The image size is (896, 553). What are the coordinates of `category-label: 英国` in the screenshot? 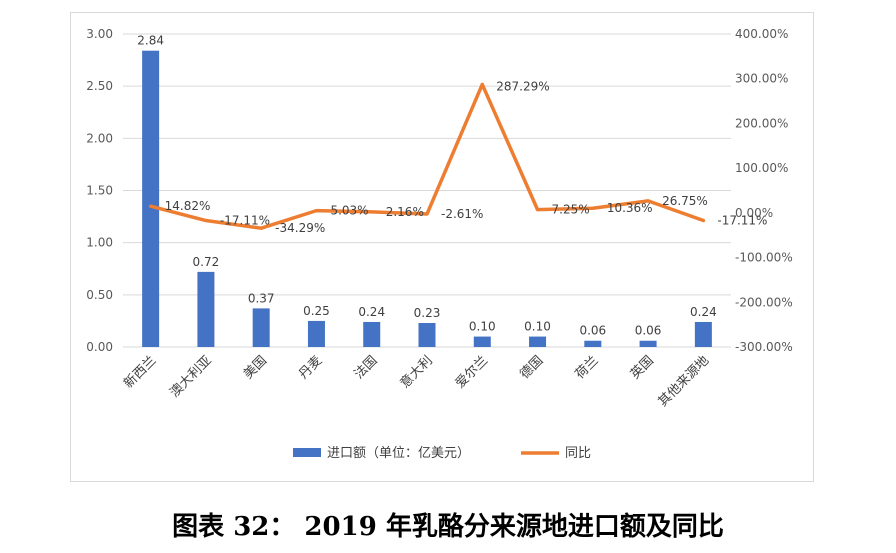 It's located at (642, 367).